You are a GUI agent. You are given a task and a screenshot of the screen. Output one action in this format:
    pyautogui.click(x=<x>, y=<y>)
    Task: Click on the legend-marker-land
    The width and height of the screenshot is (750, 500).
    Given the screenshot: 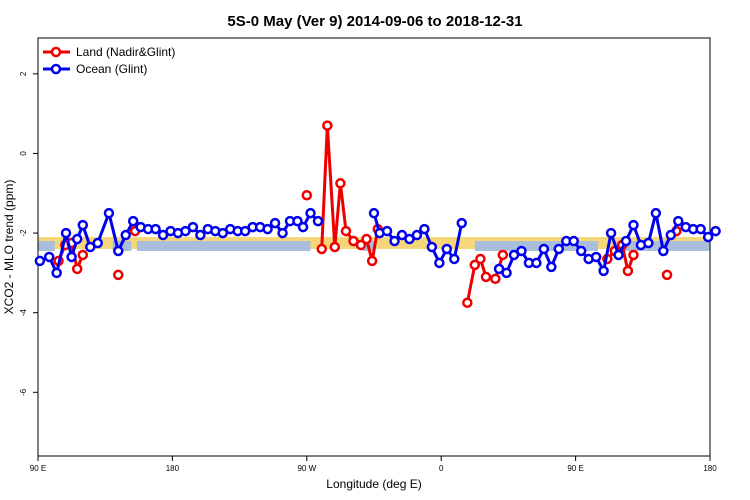 What is the action you would take?
    pyautogui.click(x=56, y=52)
    